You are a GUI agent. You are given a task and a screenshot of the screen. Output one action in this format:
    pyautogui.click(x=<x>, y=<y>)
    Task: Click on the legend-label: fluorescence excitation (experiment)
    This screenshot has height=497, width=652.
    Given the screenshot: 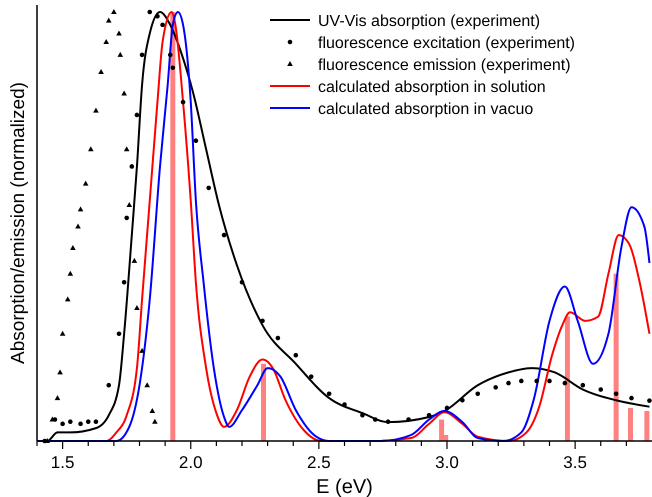 What is the action you would take?
    pyautogui.click(x=447, y=43)
    